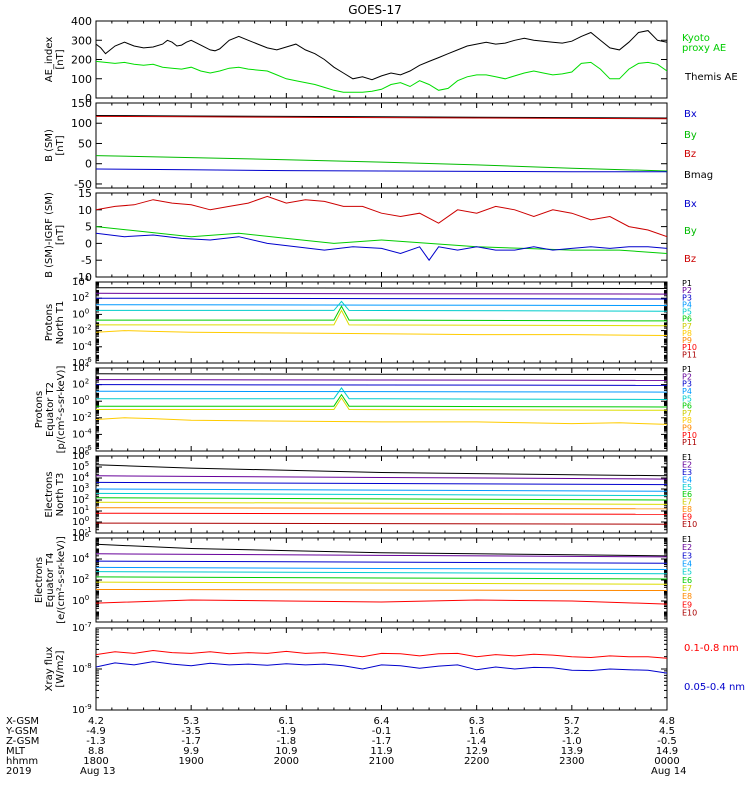  What do you see at coordinates (687, 555) in the screenshot?
I see `legend-entry: E3` at bounding box center [687, 555].